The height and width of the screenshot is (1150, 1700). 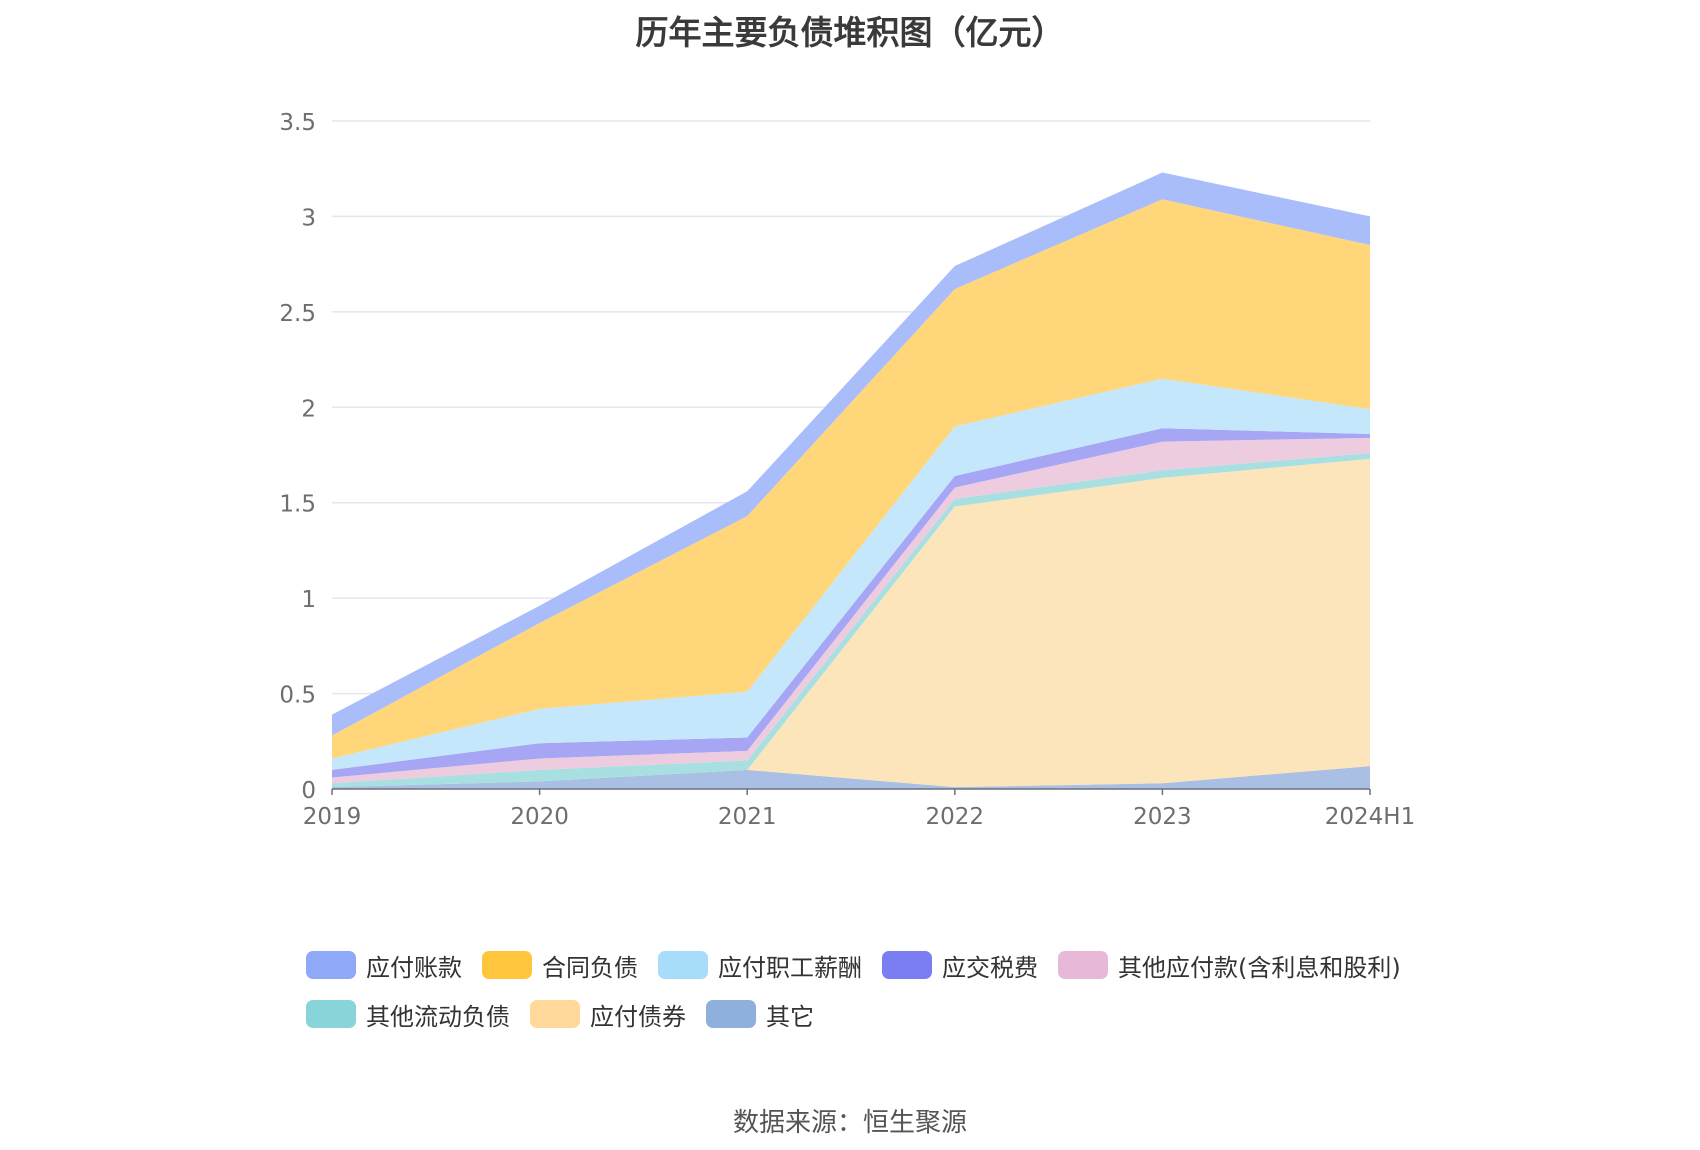 I want to click on x-tick-label: 2021, so click(x=747, y=817).